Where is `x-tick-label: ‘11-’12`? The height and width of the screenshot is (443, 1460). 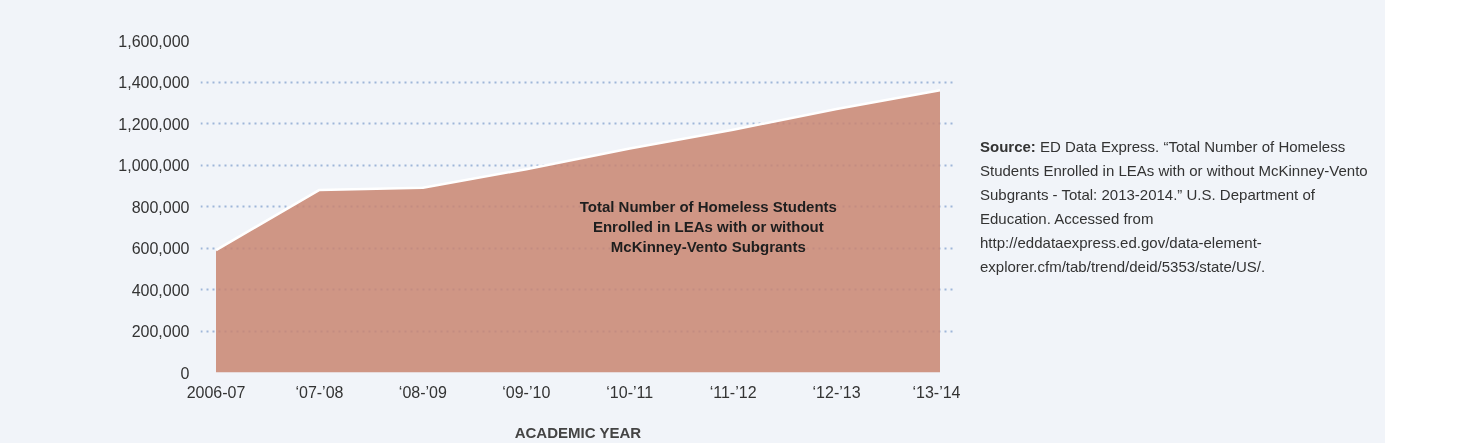
x-tick-label: ‘11-’12 is located at coordinates (733, 392).